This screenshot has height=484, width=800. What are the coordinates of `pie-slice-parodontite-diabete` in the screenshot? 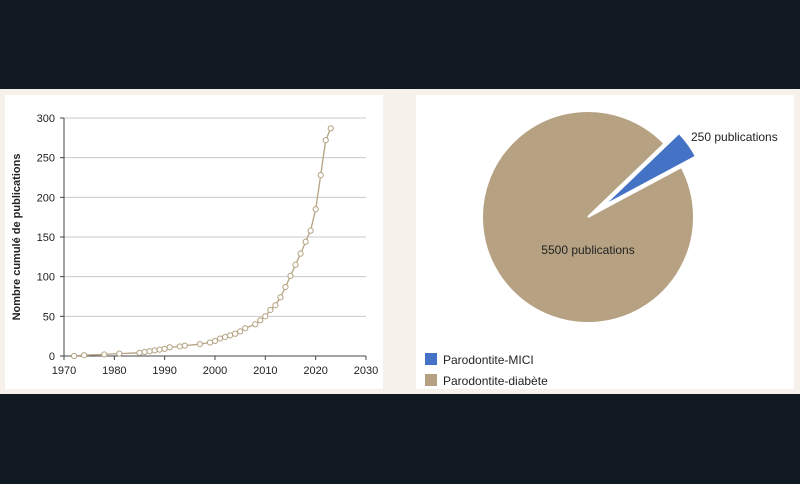 It's located at (588, 217).